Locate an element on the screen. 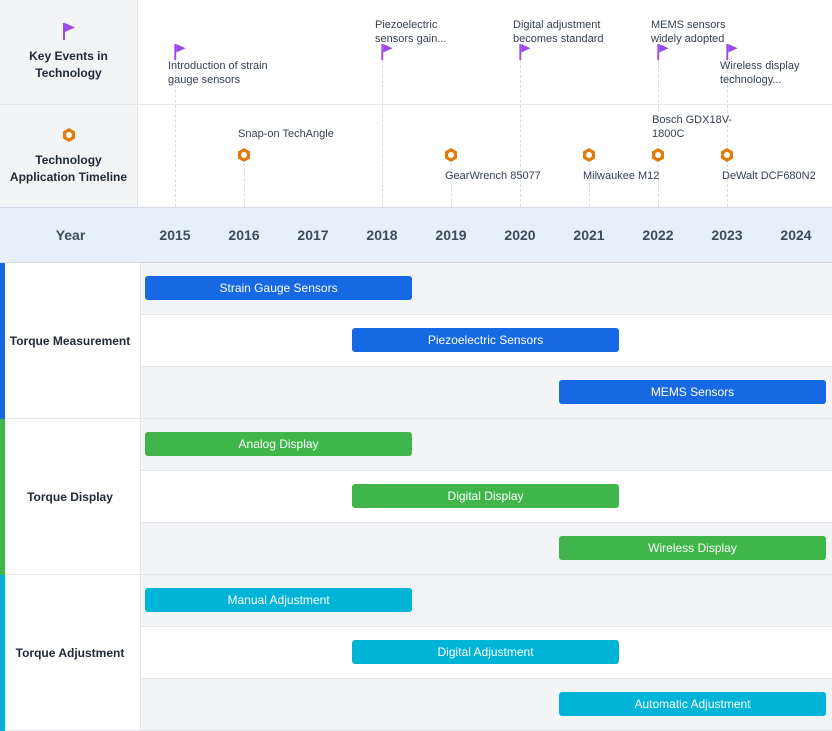  gantt-bar: Piezoelectric Sensors is located at coordinates (485, 340).